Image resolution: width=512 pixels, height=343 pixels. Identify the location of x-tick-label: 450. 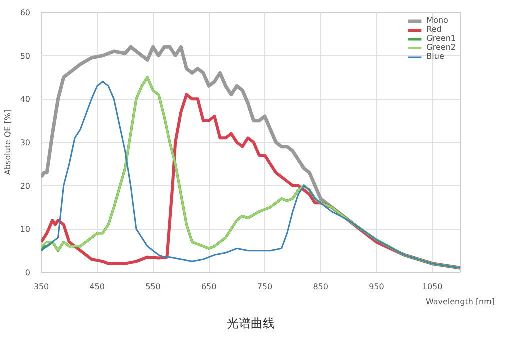
(98, 287).